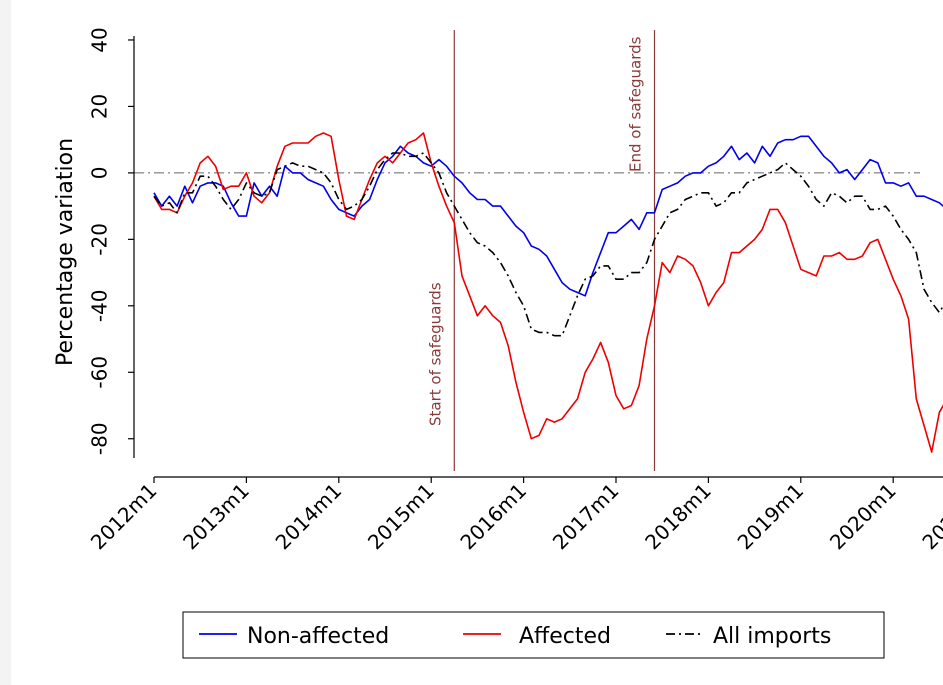 The width and height of the screenshot is (943, 685). I want to click on y-axis-title: Percentage variation, so click(65, 252).